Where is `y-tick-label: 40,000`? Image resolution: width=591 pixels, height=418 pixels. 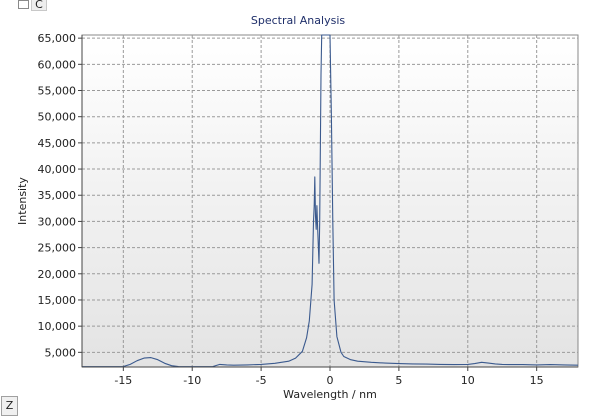 y-tick-label: 40,000 is located at coordinates (57, 169).